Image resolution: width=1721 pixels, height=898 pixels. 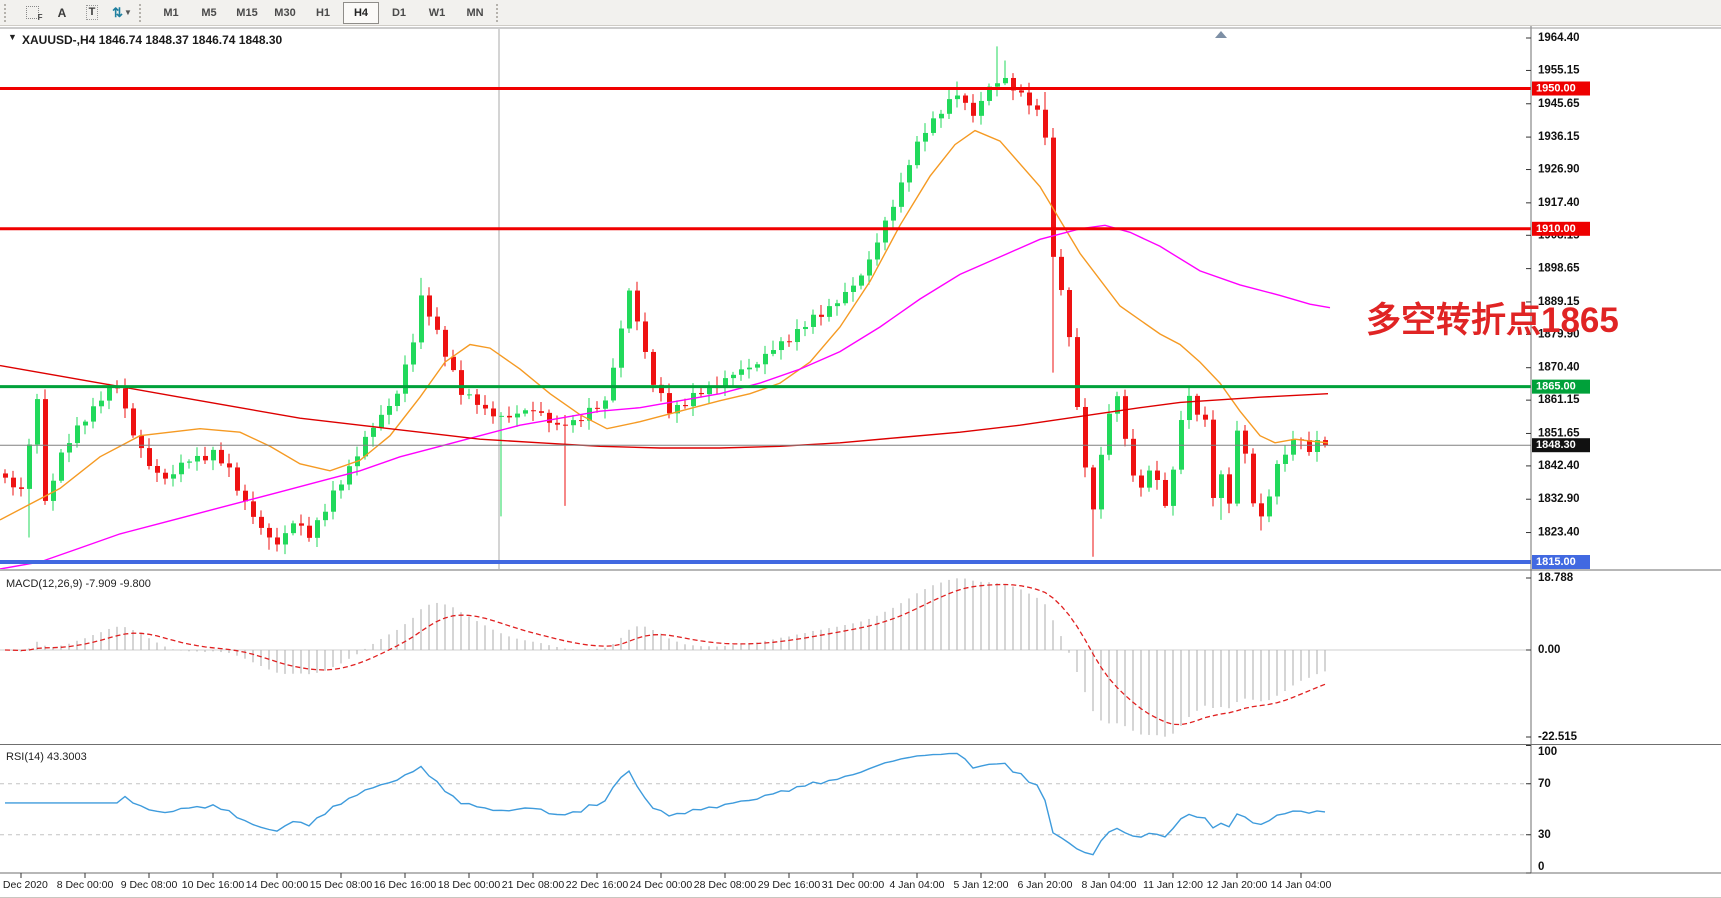 I want to click on svg-text: 8 Dec 00:00, so click(x=85, y=885).